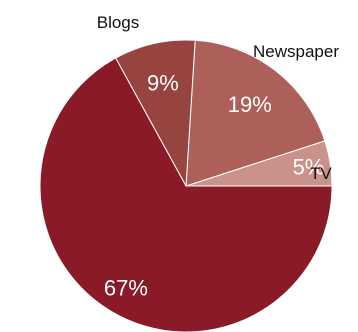  I want to click on value-label-blogs: 9%, so click(163, 83).